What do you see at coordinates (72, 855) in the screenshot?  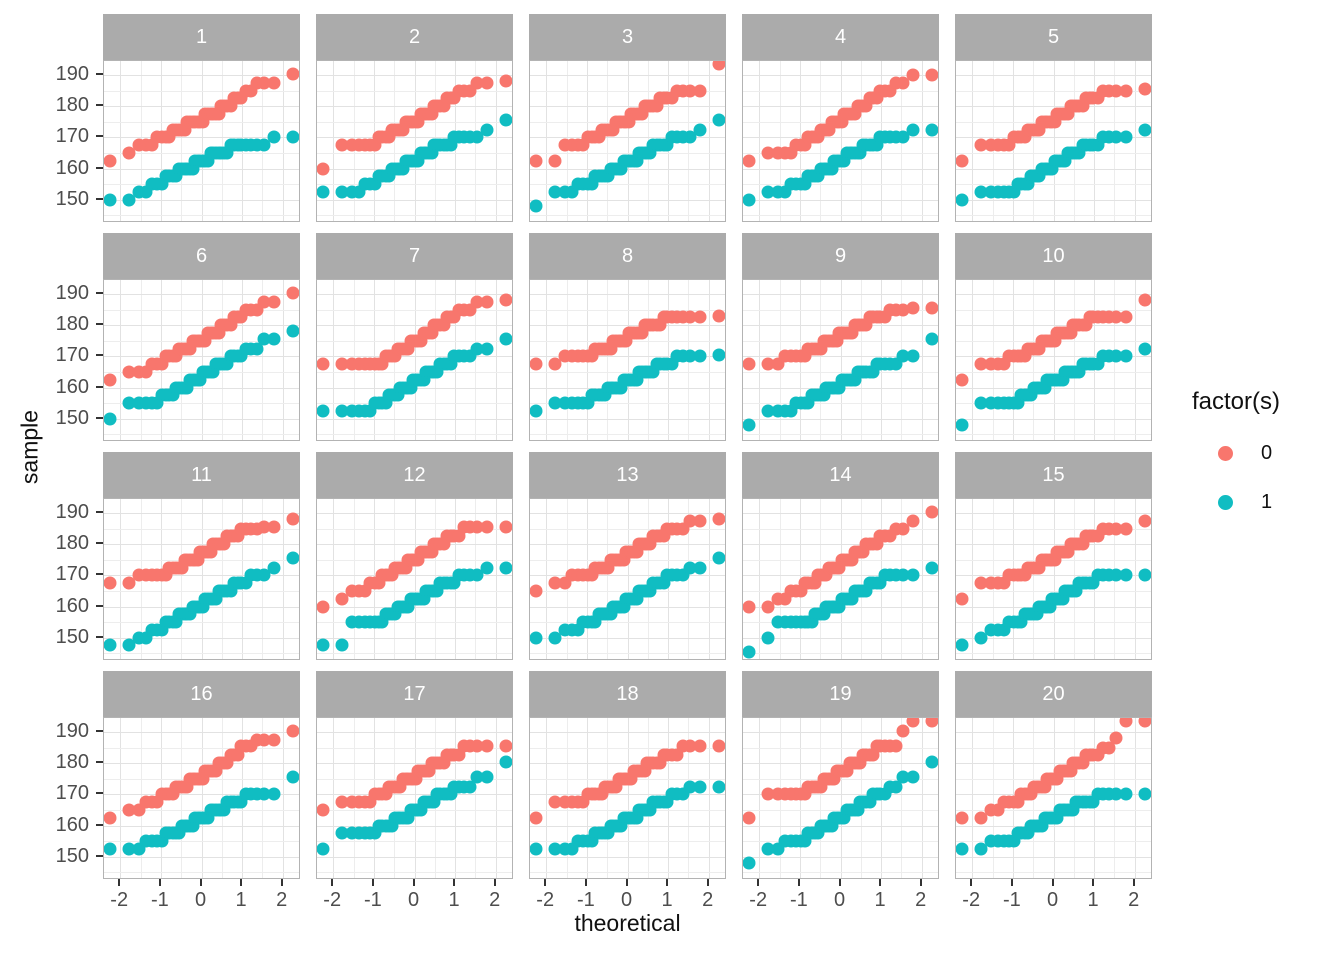 I see `y-tick-label: 150` at bounding box center [72, 855].